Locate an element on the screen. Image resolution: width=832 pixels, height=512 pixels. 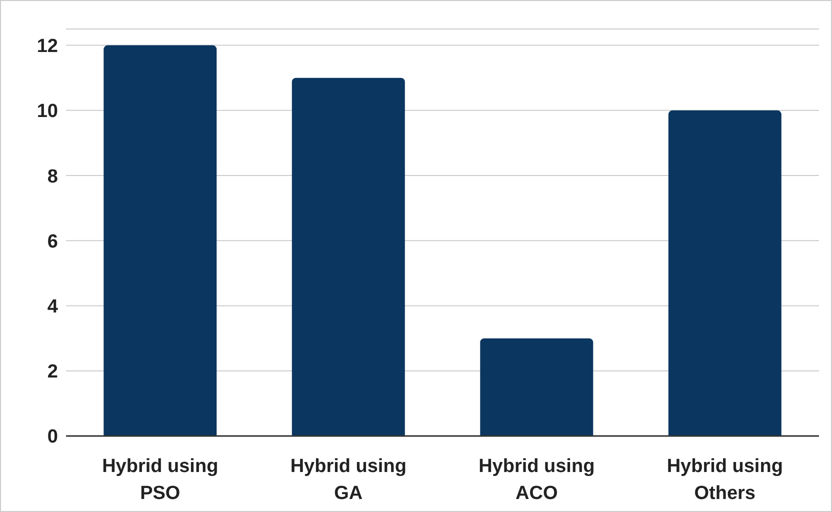
x-tick-label: Hybrid using PSO is located at coordinates (160, 480).